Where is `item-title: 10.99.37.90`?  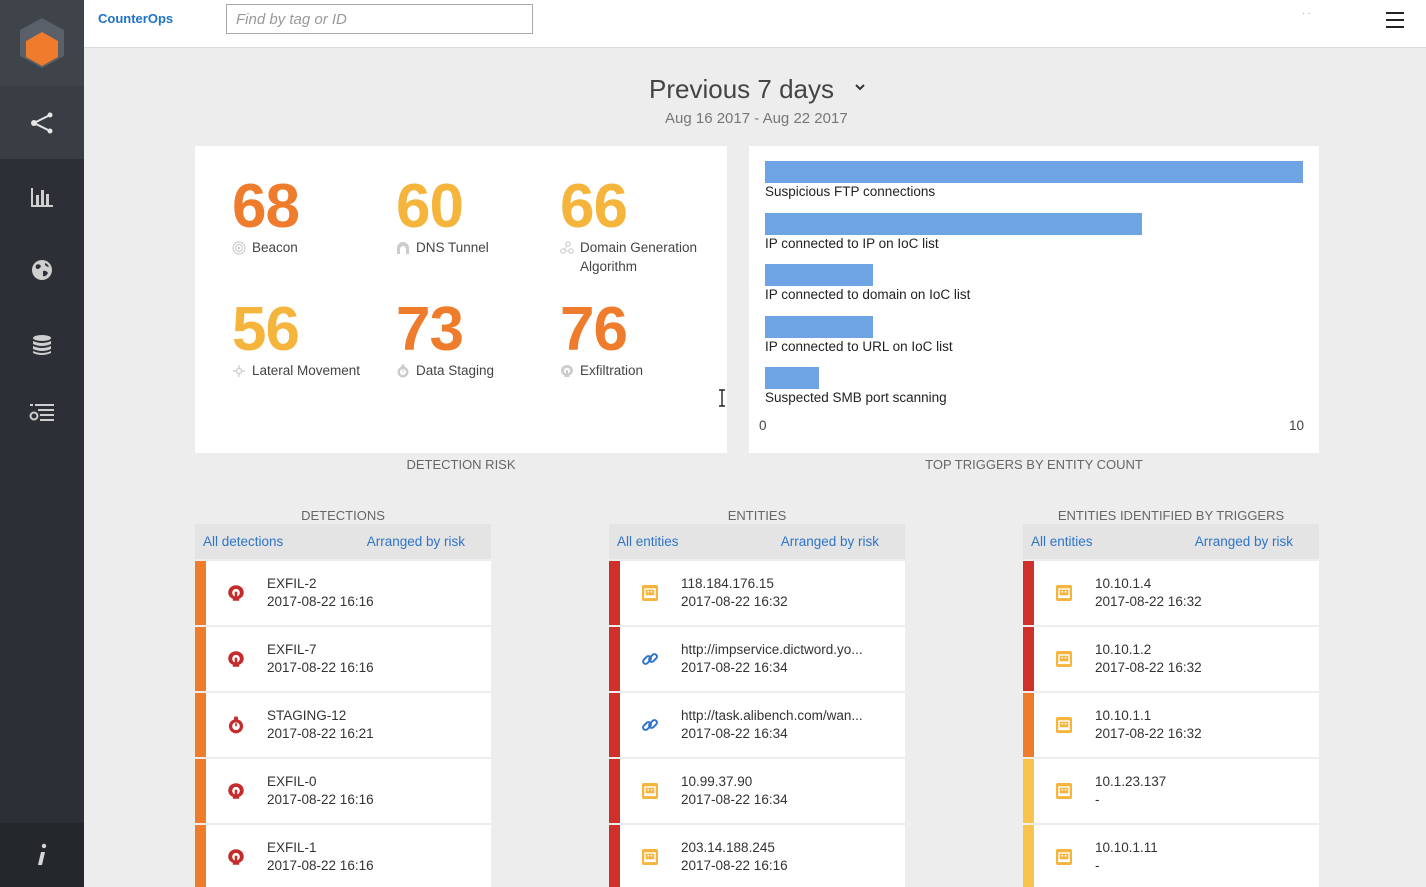 item-title: 10.99.37.90 is located at coordinates (717, 781).